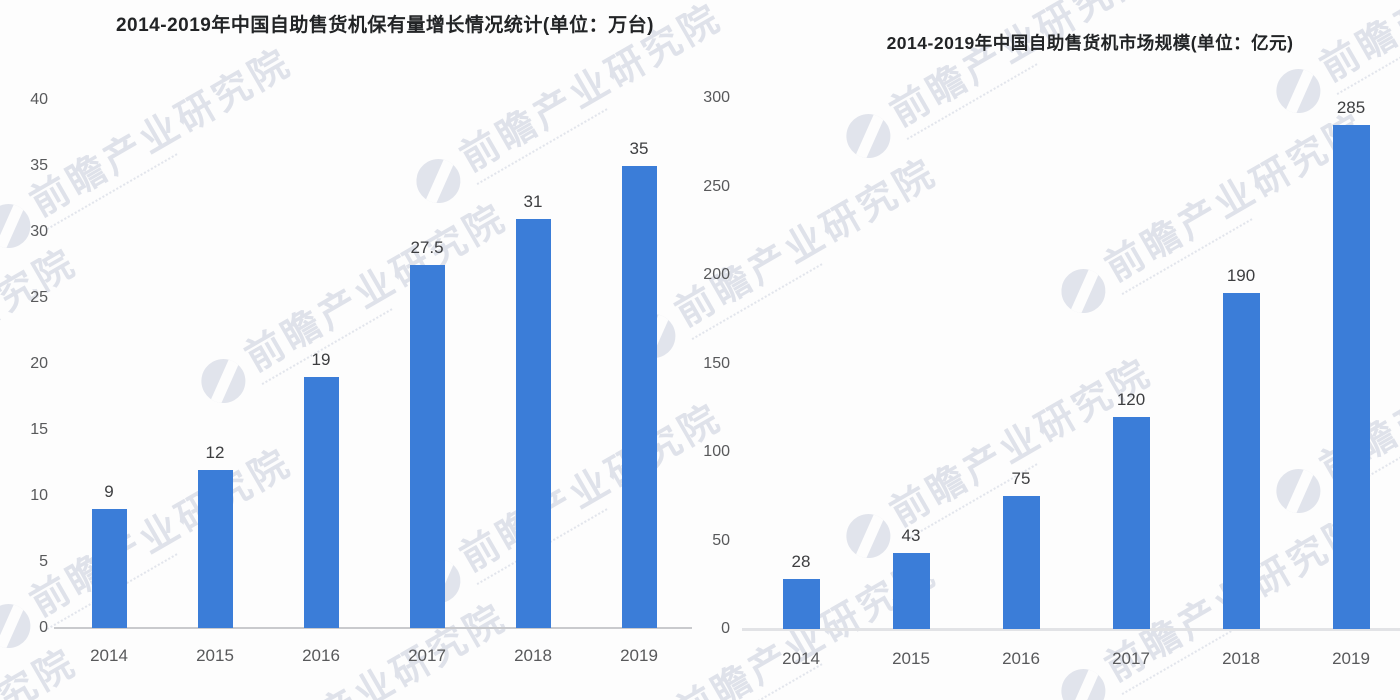 The width and height of the screenshot is (1400, 700). I want to click on bar-value-label: 28, so click(801, 562).